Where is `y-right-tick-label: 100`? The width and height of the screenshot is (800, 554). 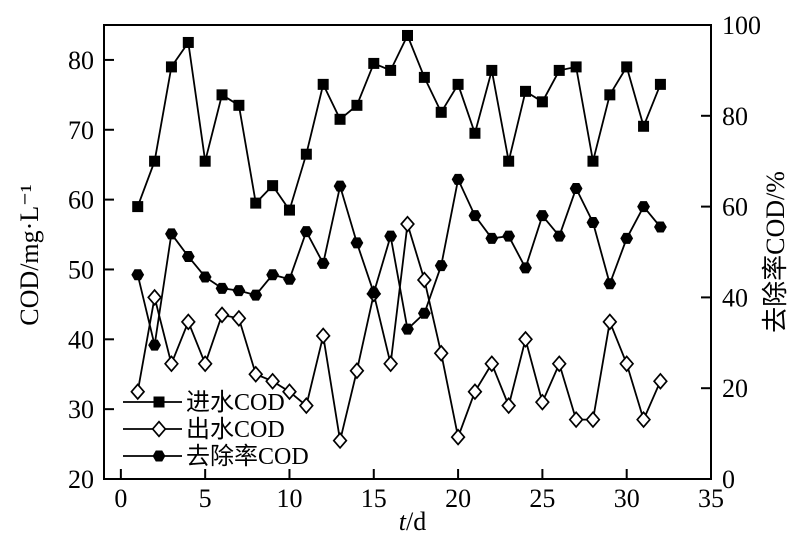 y-right-tick-label: 100 is located at coordinates (741, 25).